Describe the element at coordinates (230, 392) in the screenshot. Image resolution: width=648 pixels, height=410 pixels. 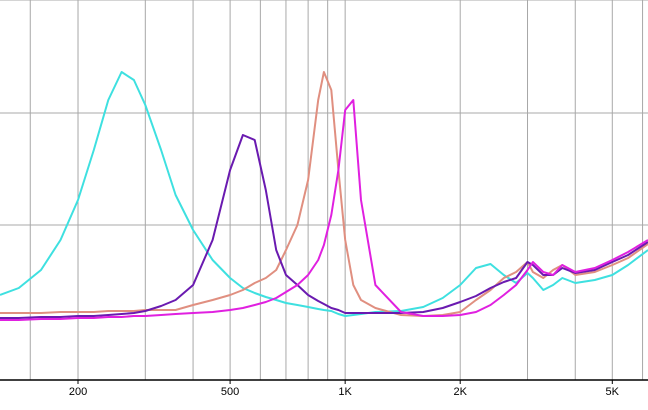
I see `x-tick-label: 500` at that location.